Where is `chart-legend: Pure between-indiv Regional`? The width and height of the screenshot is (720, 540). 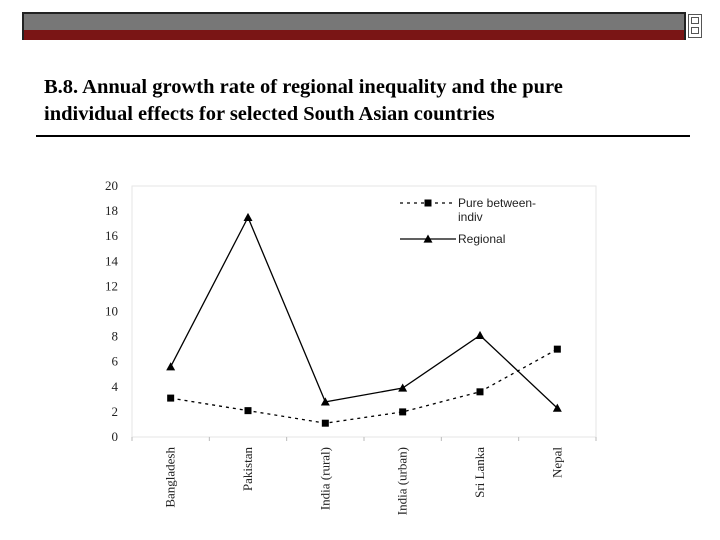 chart-legend: Pure between-indiv Regional is located at coordinates (468, 221).